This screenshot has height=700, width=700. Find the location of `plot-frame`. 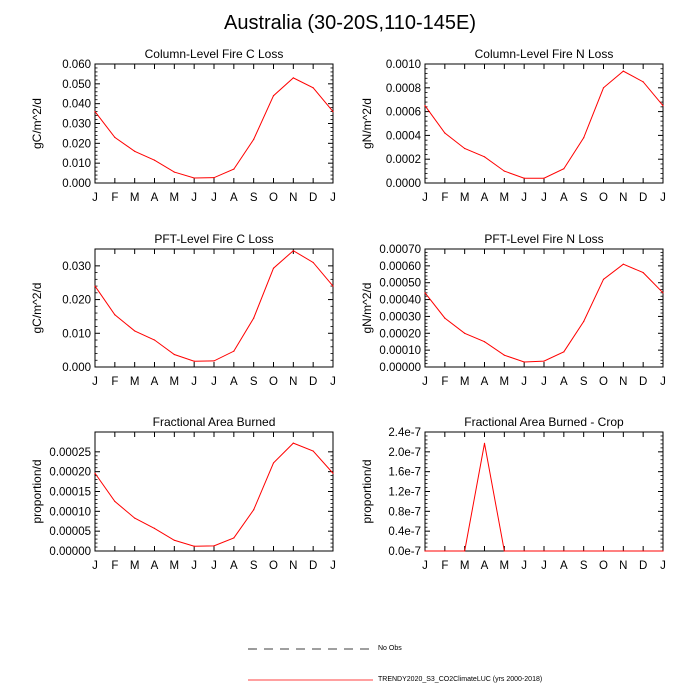

plot-frame is located at coordinates (214, 123).